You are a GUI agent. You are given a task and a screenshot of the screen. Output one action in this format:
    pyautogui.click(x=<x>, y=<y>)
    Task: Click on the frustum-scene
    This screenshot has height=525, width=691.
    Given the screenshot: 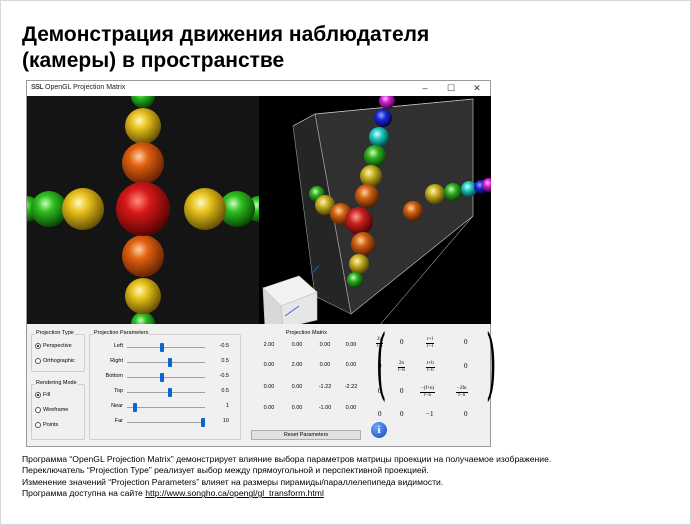 What is the action you would take?
    pyautogui.click(x=376, y=210)
    